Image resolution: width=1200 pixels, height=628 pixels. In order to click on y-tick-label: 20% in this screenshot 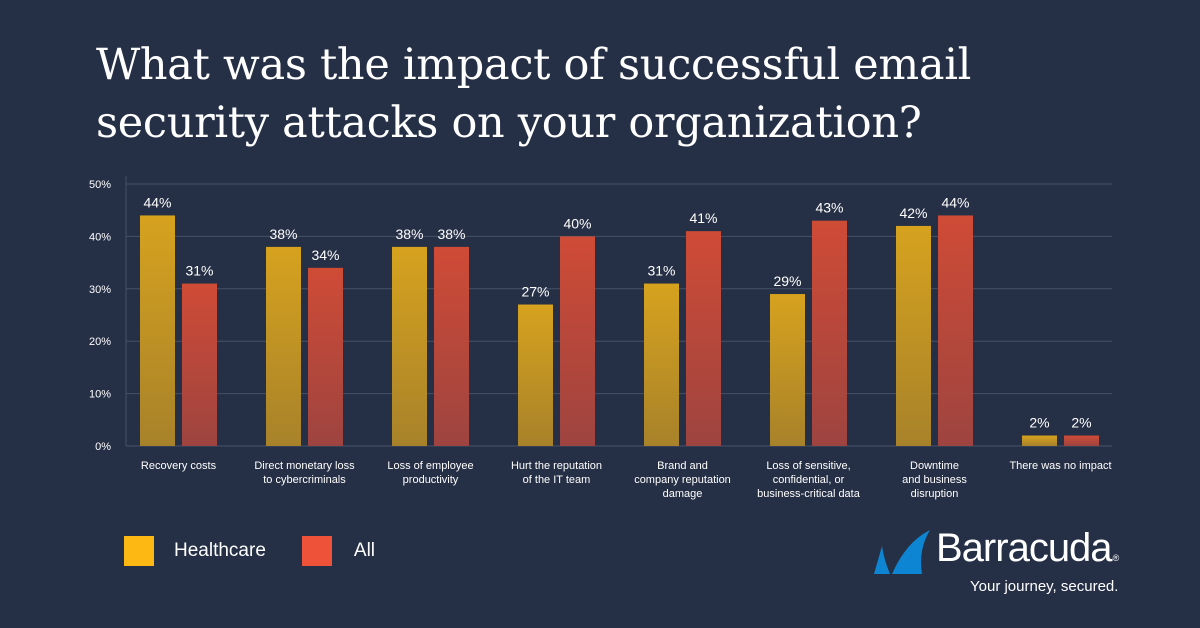, I will do `click(100, 342)`.